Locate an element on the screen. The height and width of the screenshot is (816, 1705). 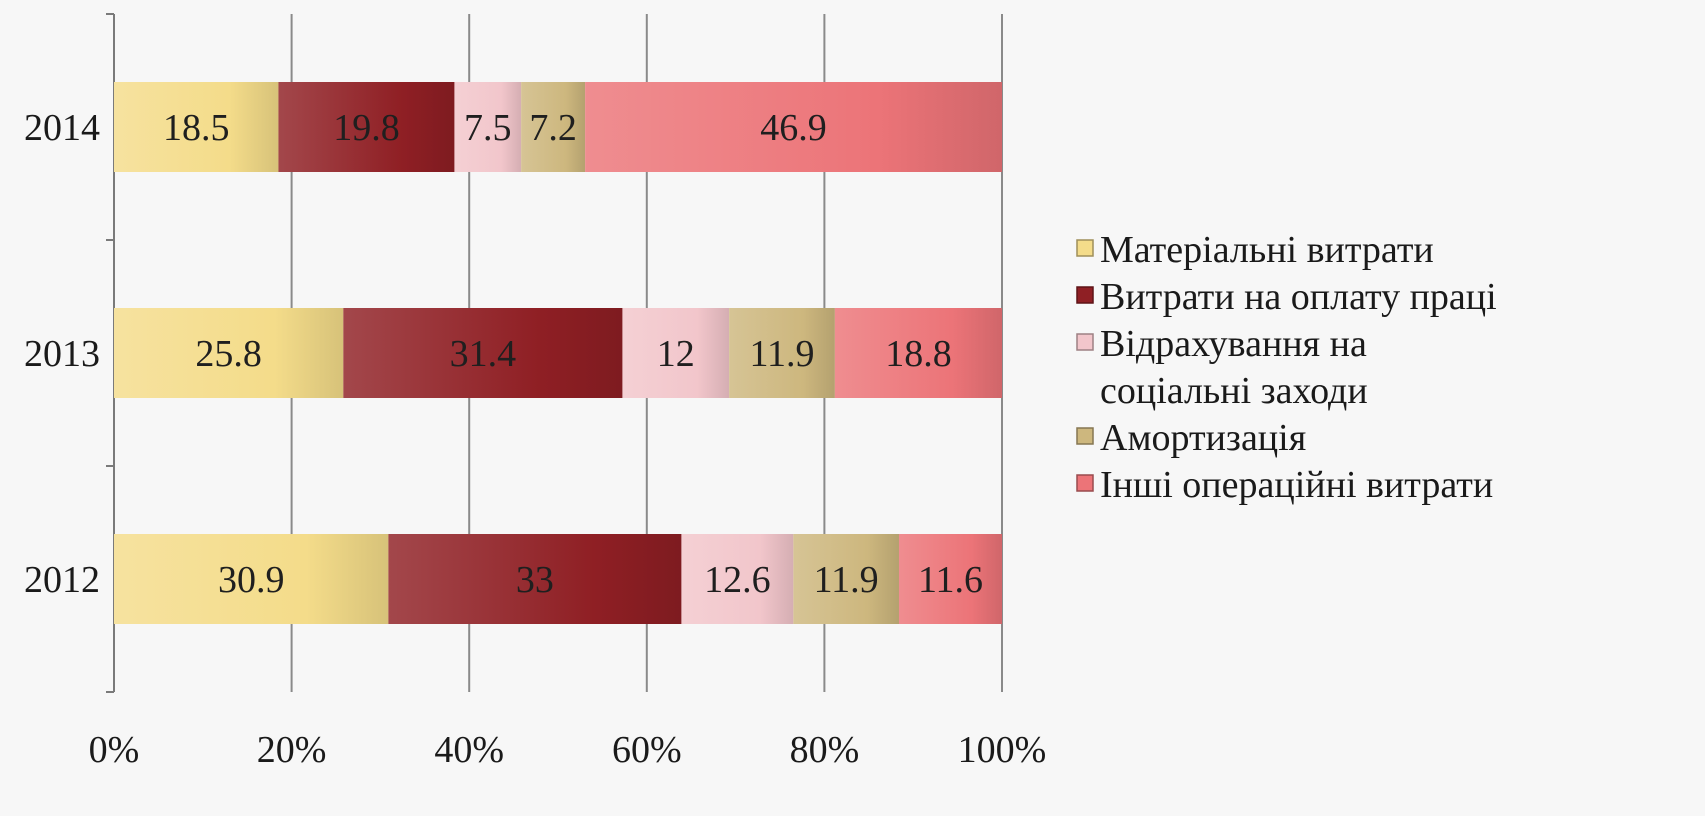
x-tick-label: 80% is located at coordinates (825, 750).